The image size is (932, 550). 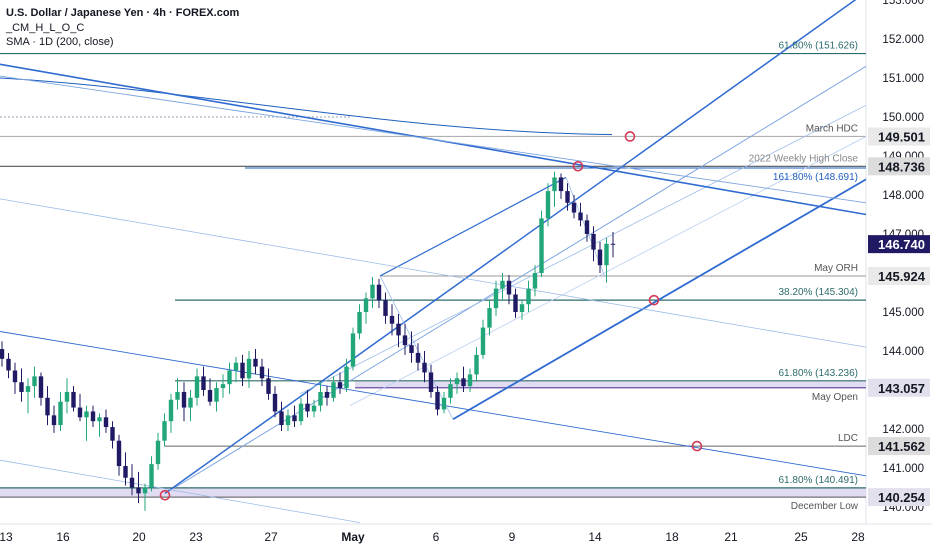 What do you see at coordinates (45, 28) in the screenshot?
I see `indicator-hloc: _CM_H_L_O_C` at bounding box center [45, 28].